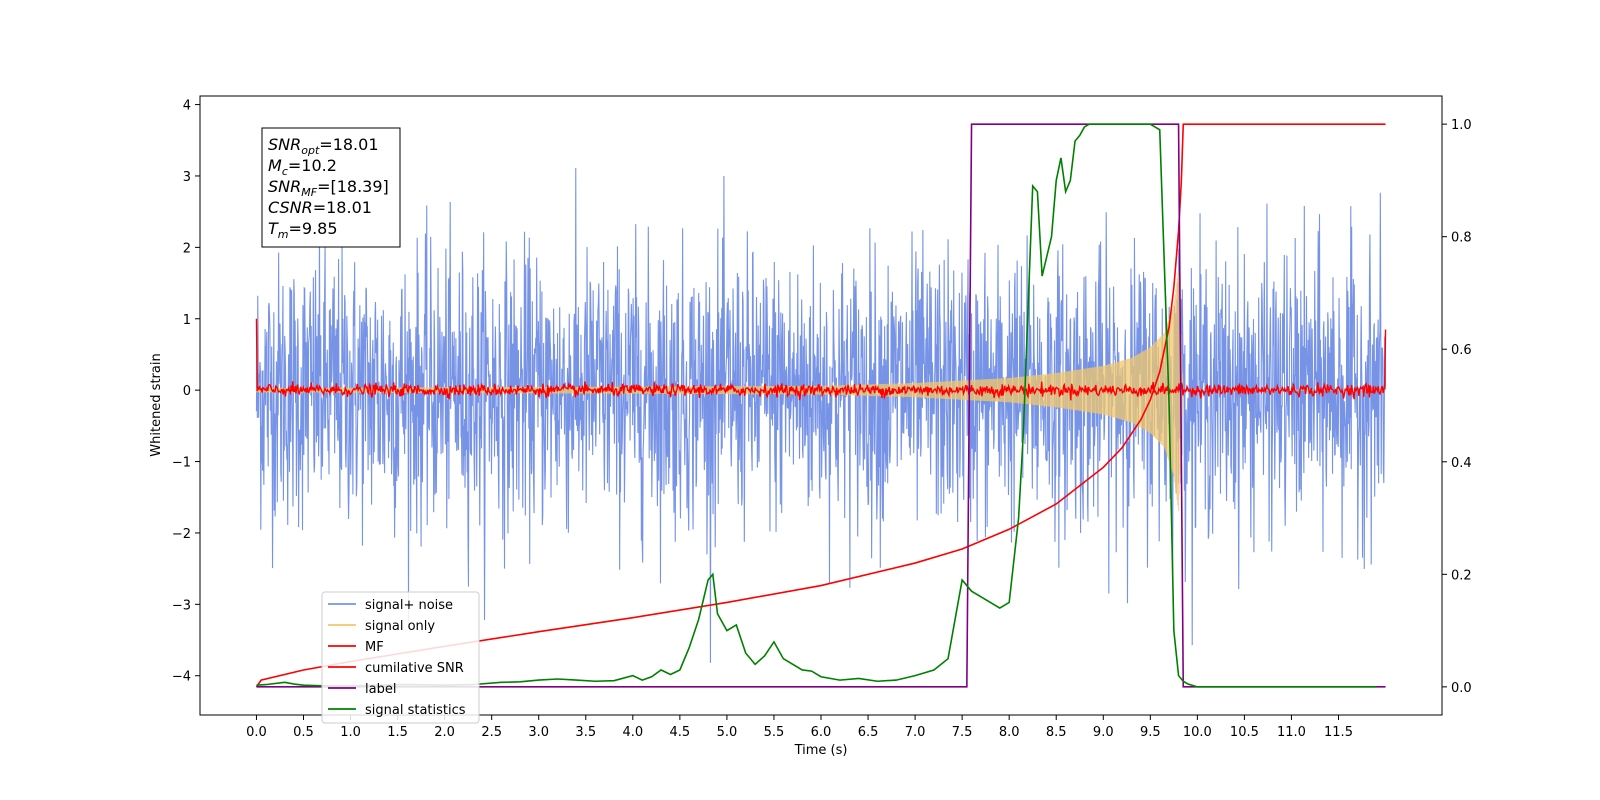 The image size is (1600, 800). What do you see at coordinates (374, 647) in the screenshot?
I see `legend-label: MF` at bounding box center [374, 647].